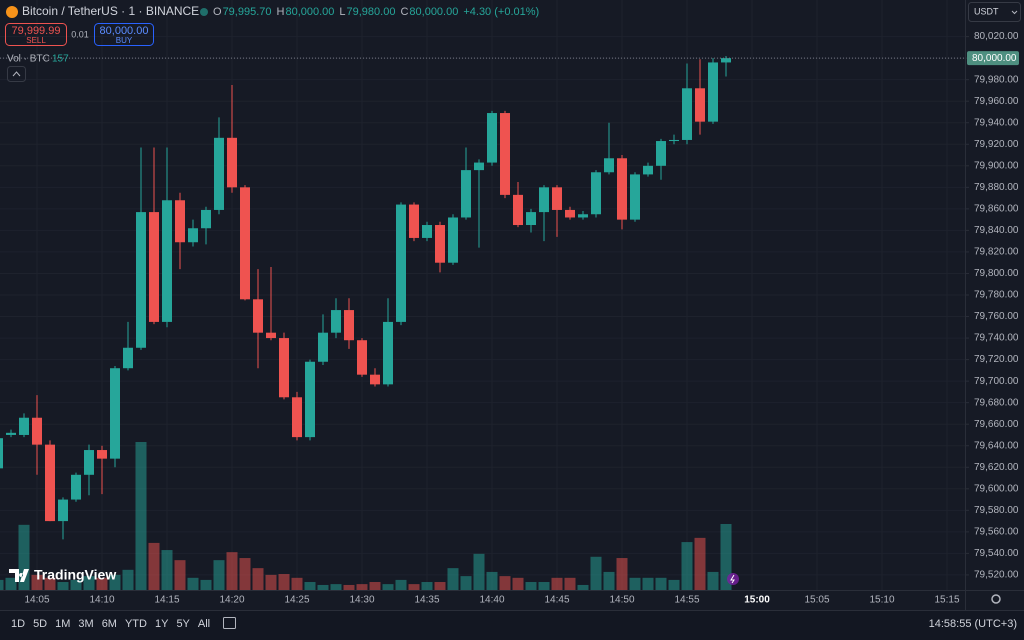 The image size is (1024, 640). Describe the element at coordinates (204, 12) in the screenshot. I see `market-status` at that location.